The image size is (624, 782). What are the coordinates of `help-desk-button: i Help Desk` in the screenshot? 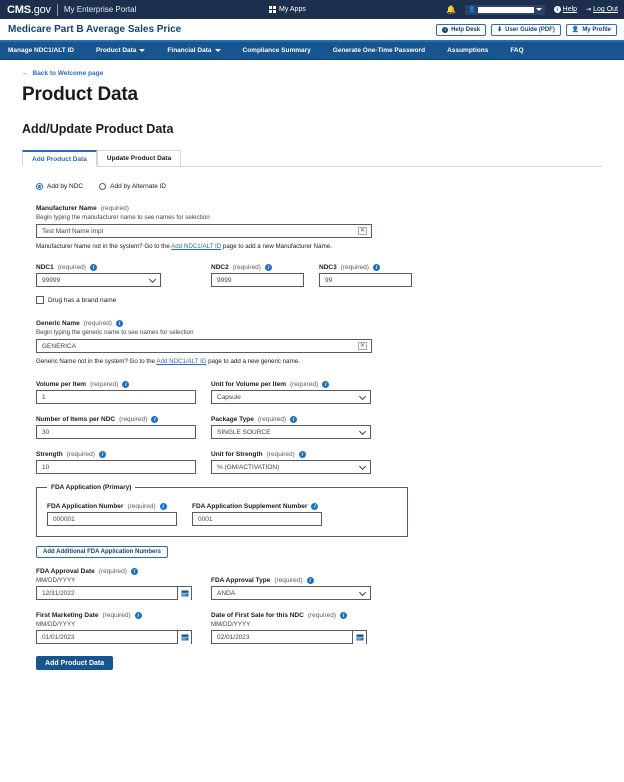 It's located at (461, 29).